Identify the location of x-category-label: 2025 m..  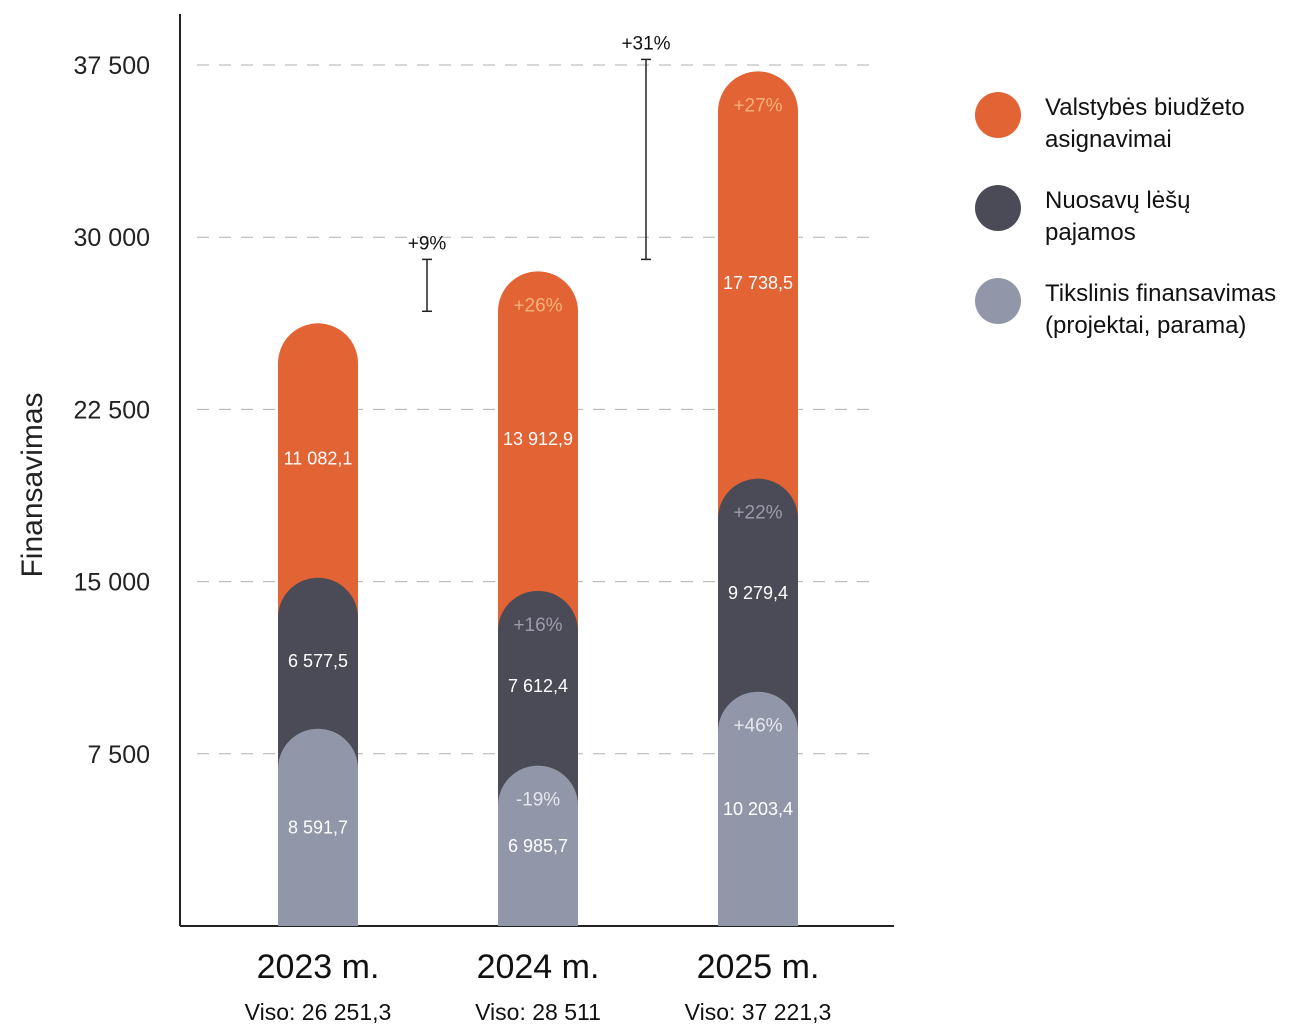
(758, 967).